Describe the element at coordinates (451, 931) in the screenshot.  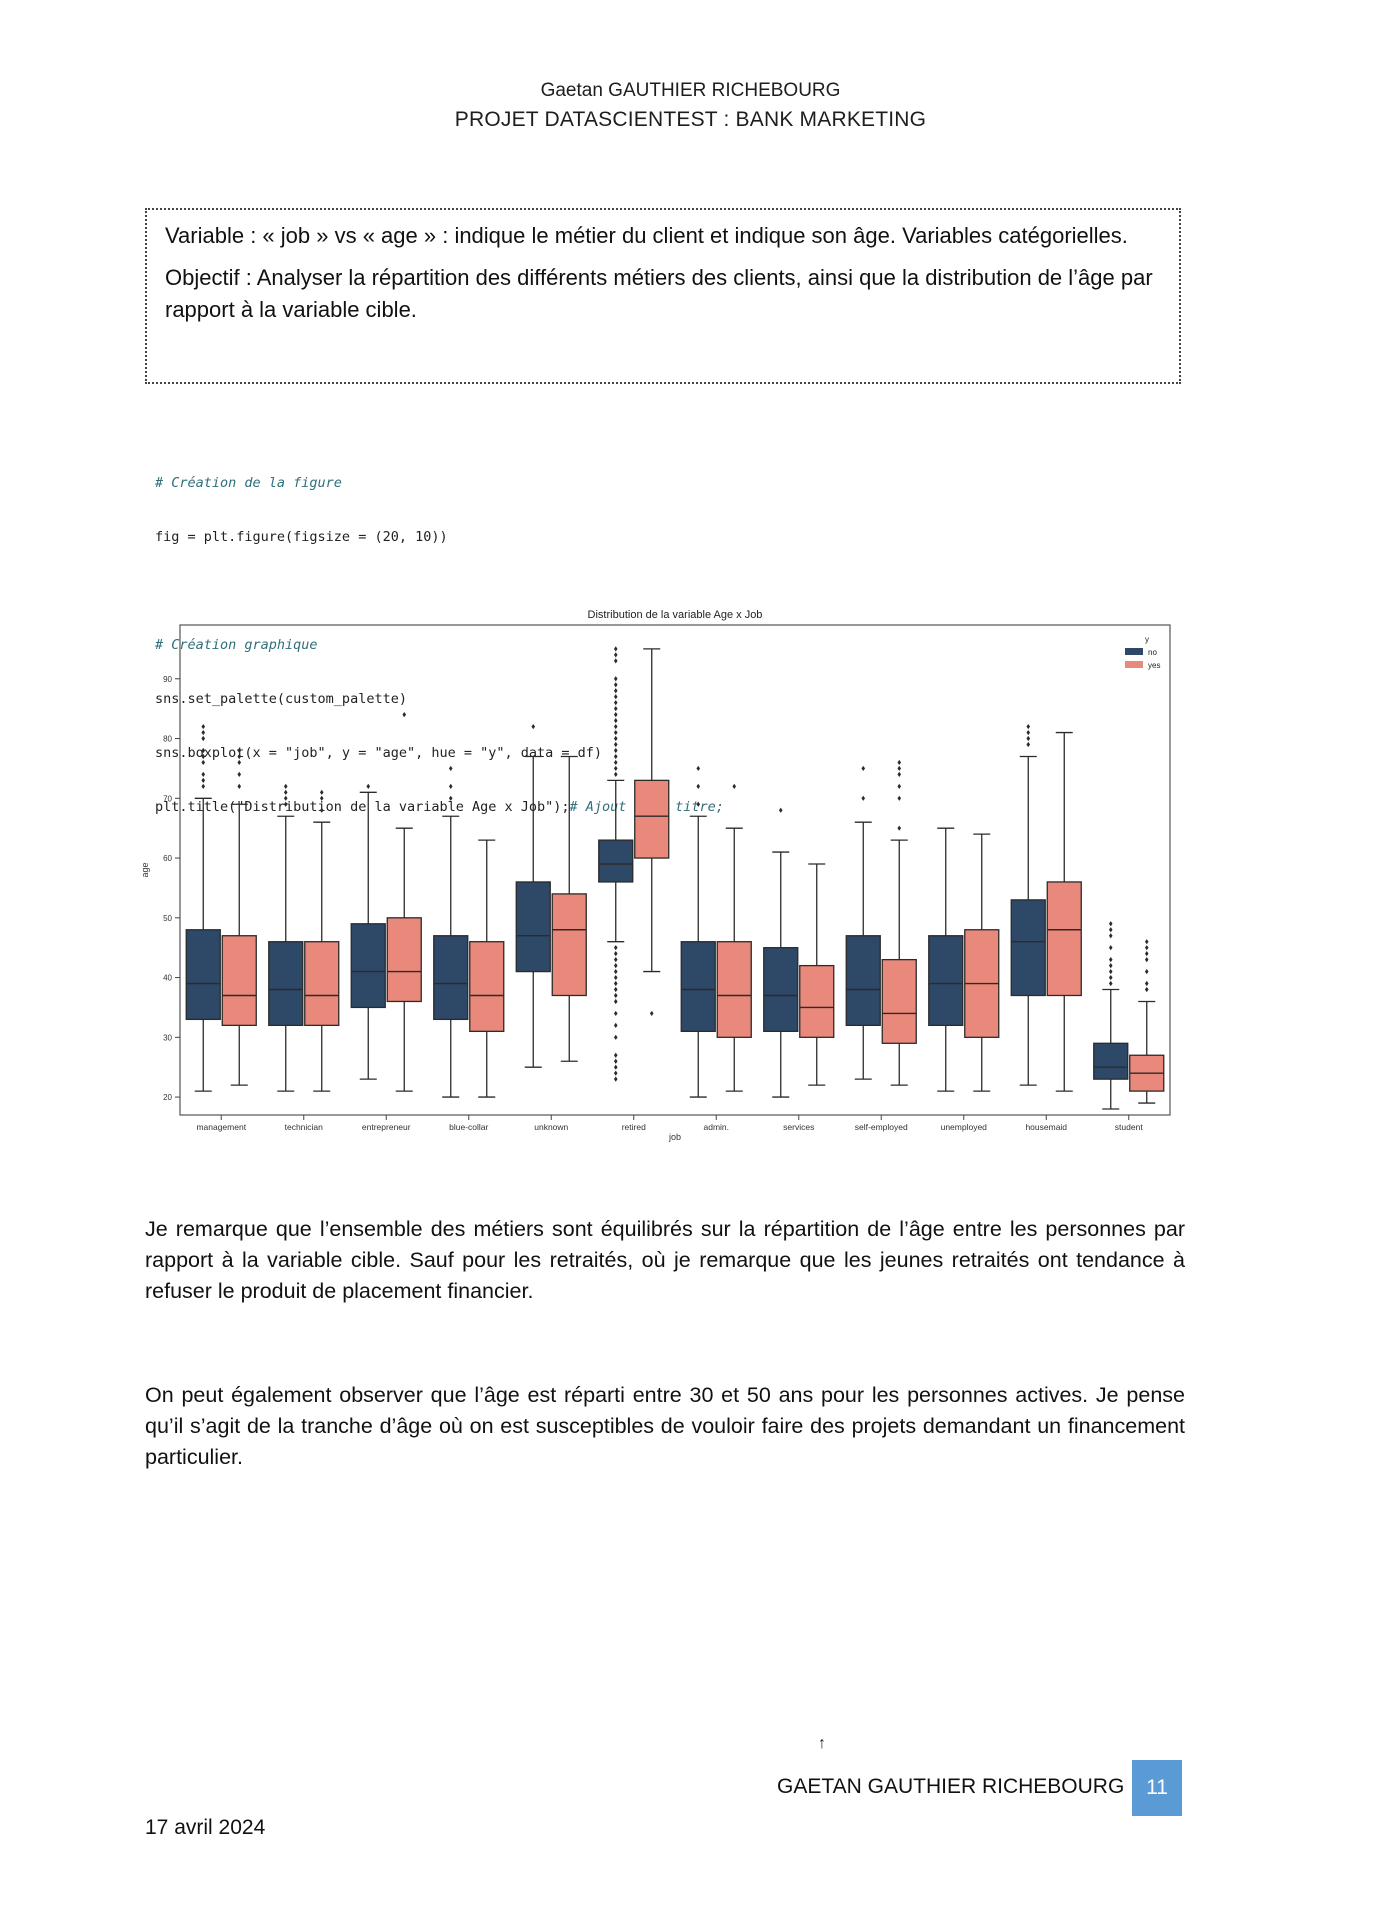
I see `box-bluecollar-no` at that location.